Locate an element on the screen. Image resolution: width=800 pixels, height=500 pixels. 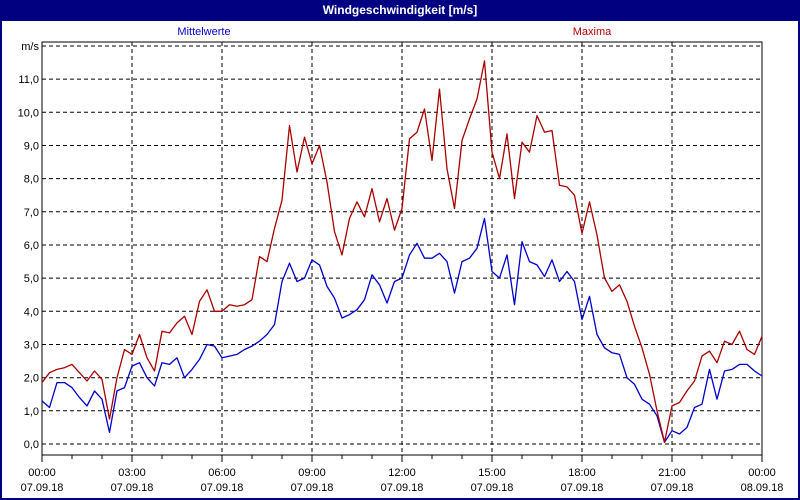
window-title: Windgeschwindigkeit [m/s] is located at coordinates (400, 10).